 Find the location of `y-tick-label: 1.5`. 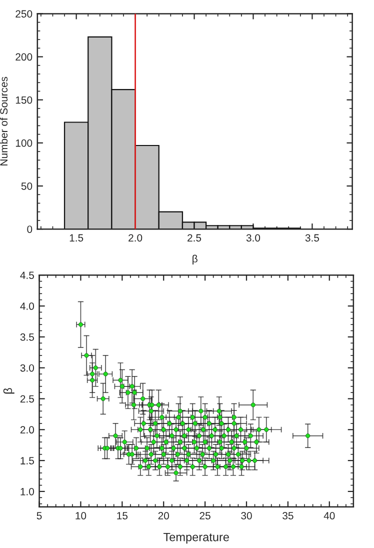

y-tick-label: 1.5 is located at coordinates (27, 460).